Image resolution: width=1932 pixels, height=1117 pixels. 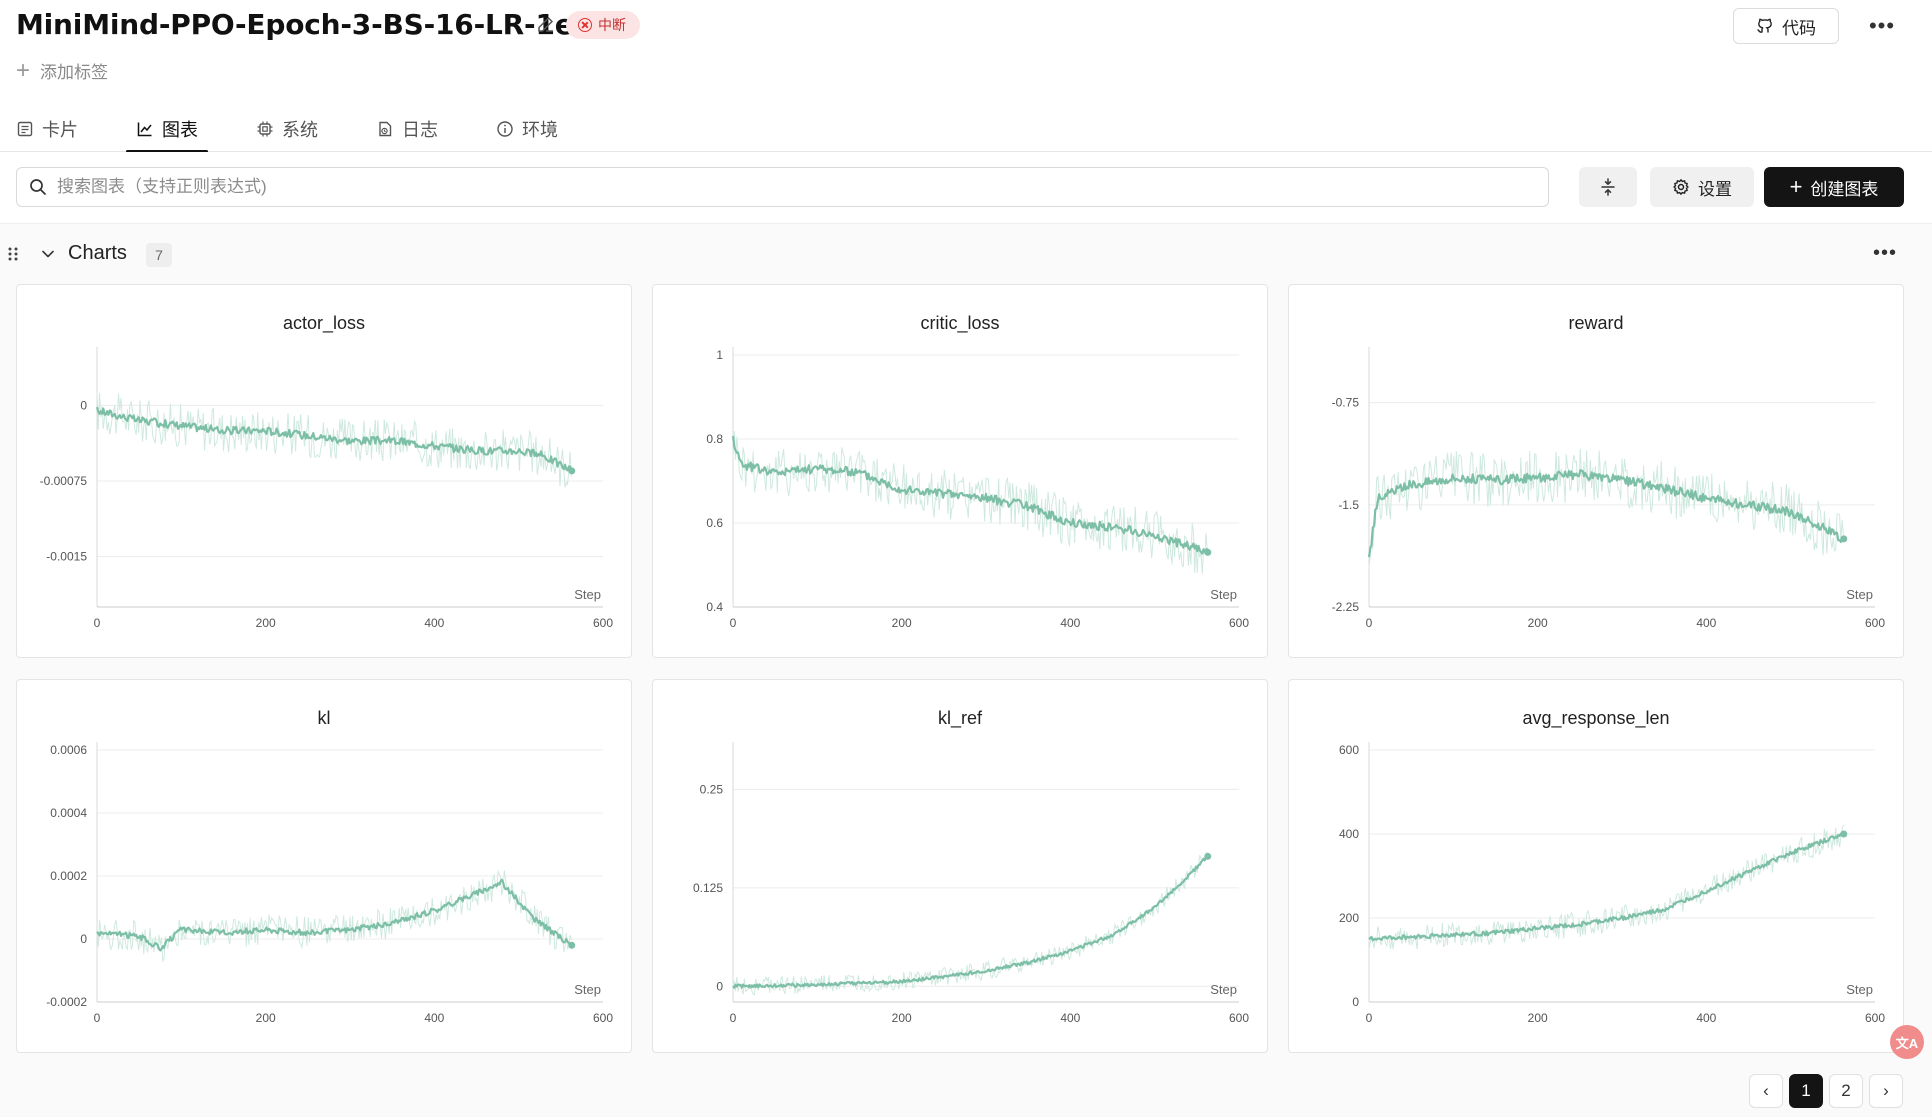 I want to click on log-icon, so click(x=385, y=129).